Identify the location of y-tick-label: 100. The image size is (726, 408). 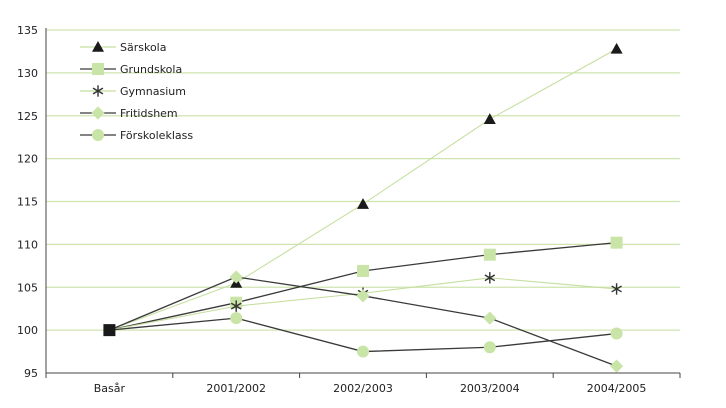
(27, 330).